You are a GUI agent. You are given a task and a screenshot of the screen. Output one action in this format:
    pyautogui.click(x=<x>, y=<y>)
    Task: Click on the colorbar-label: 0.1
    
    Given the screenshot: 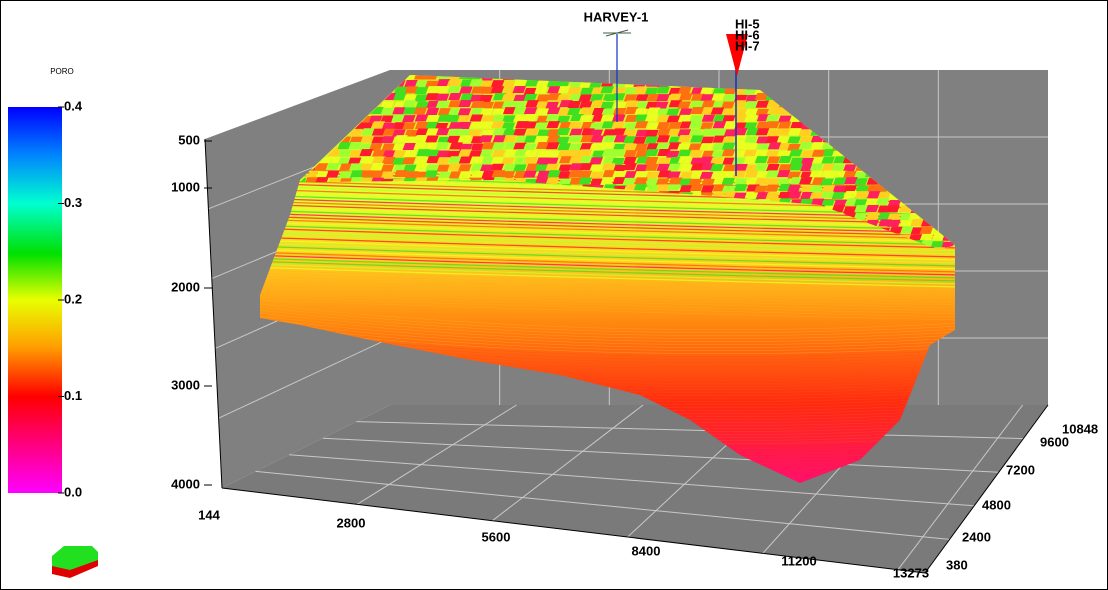 What is the action you would take?
    pyautogui.click(x=73, y=395)
    